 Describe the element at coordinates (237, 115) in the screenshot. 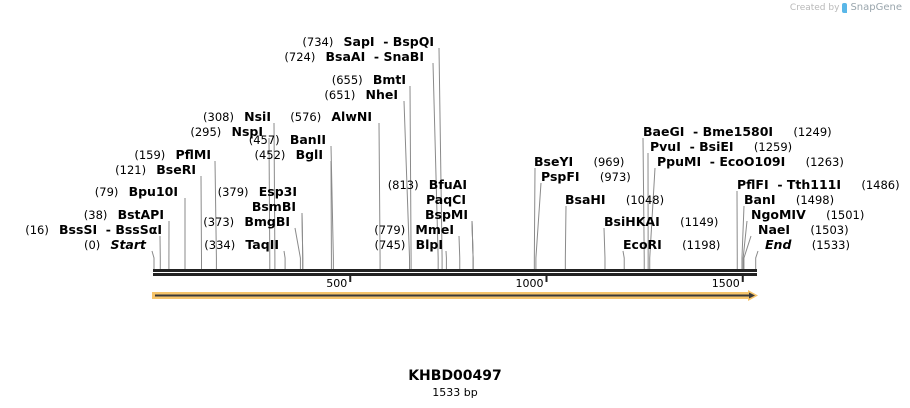

I see `restriction-site-label: (308) NsiI` at that location.